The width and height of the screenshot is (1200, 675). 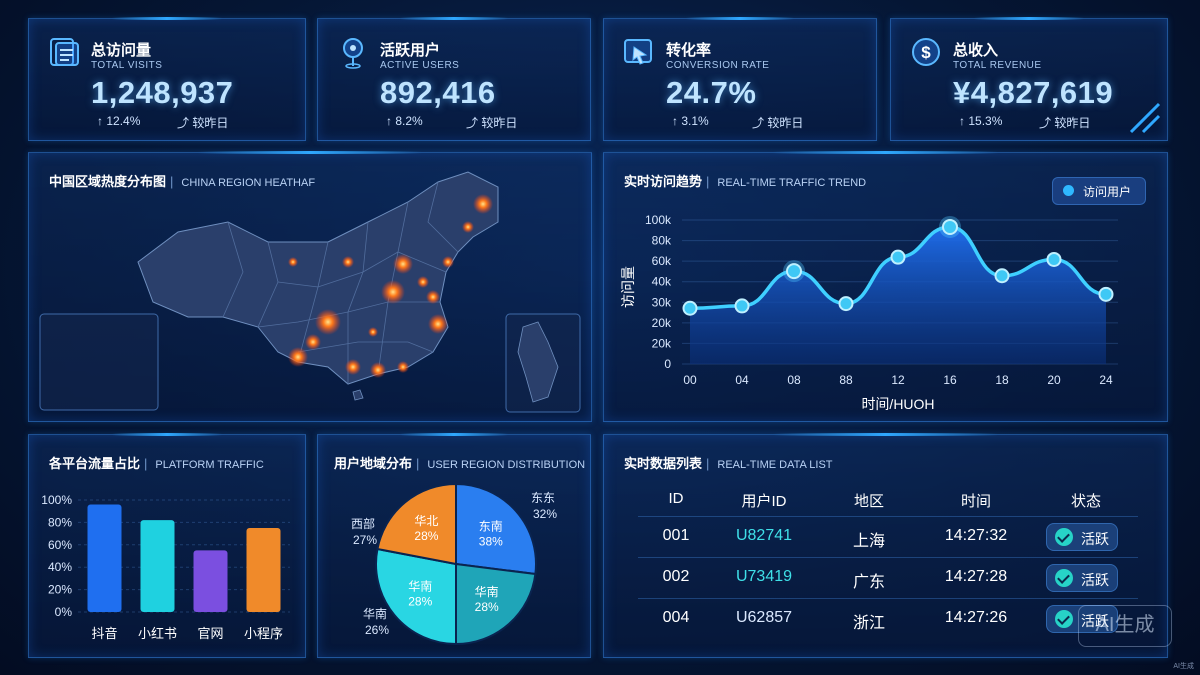 What do you see at coordinates (162, 92) in the screenshot?
I see `kpi-value: 1,248,937` at bounding box center [162, 92].